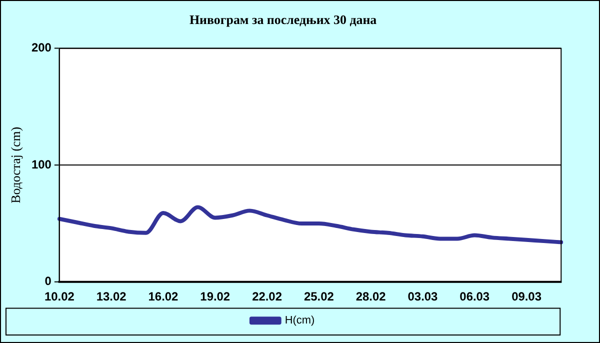  Describe the element at coordinates (423, 296) in the screenshot. I see `x-tick-label: 03.03` at that location.